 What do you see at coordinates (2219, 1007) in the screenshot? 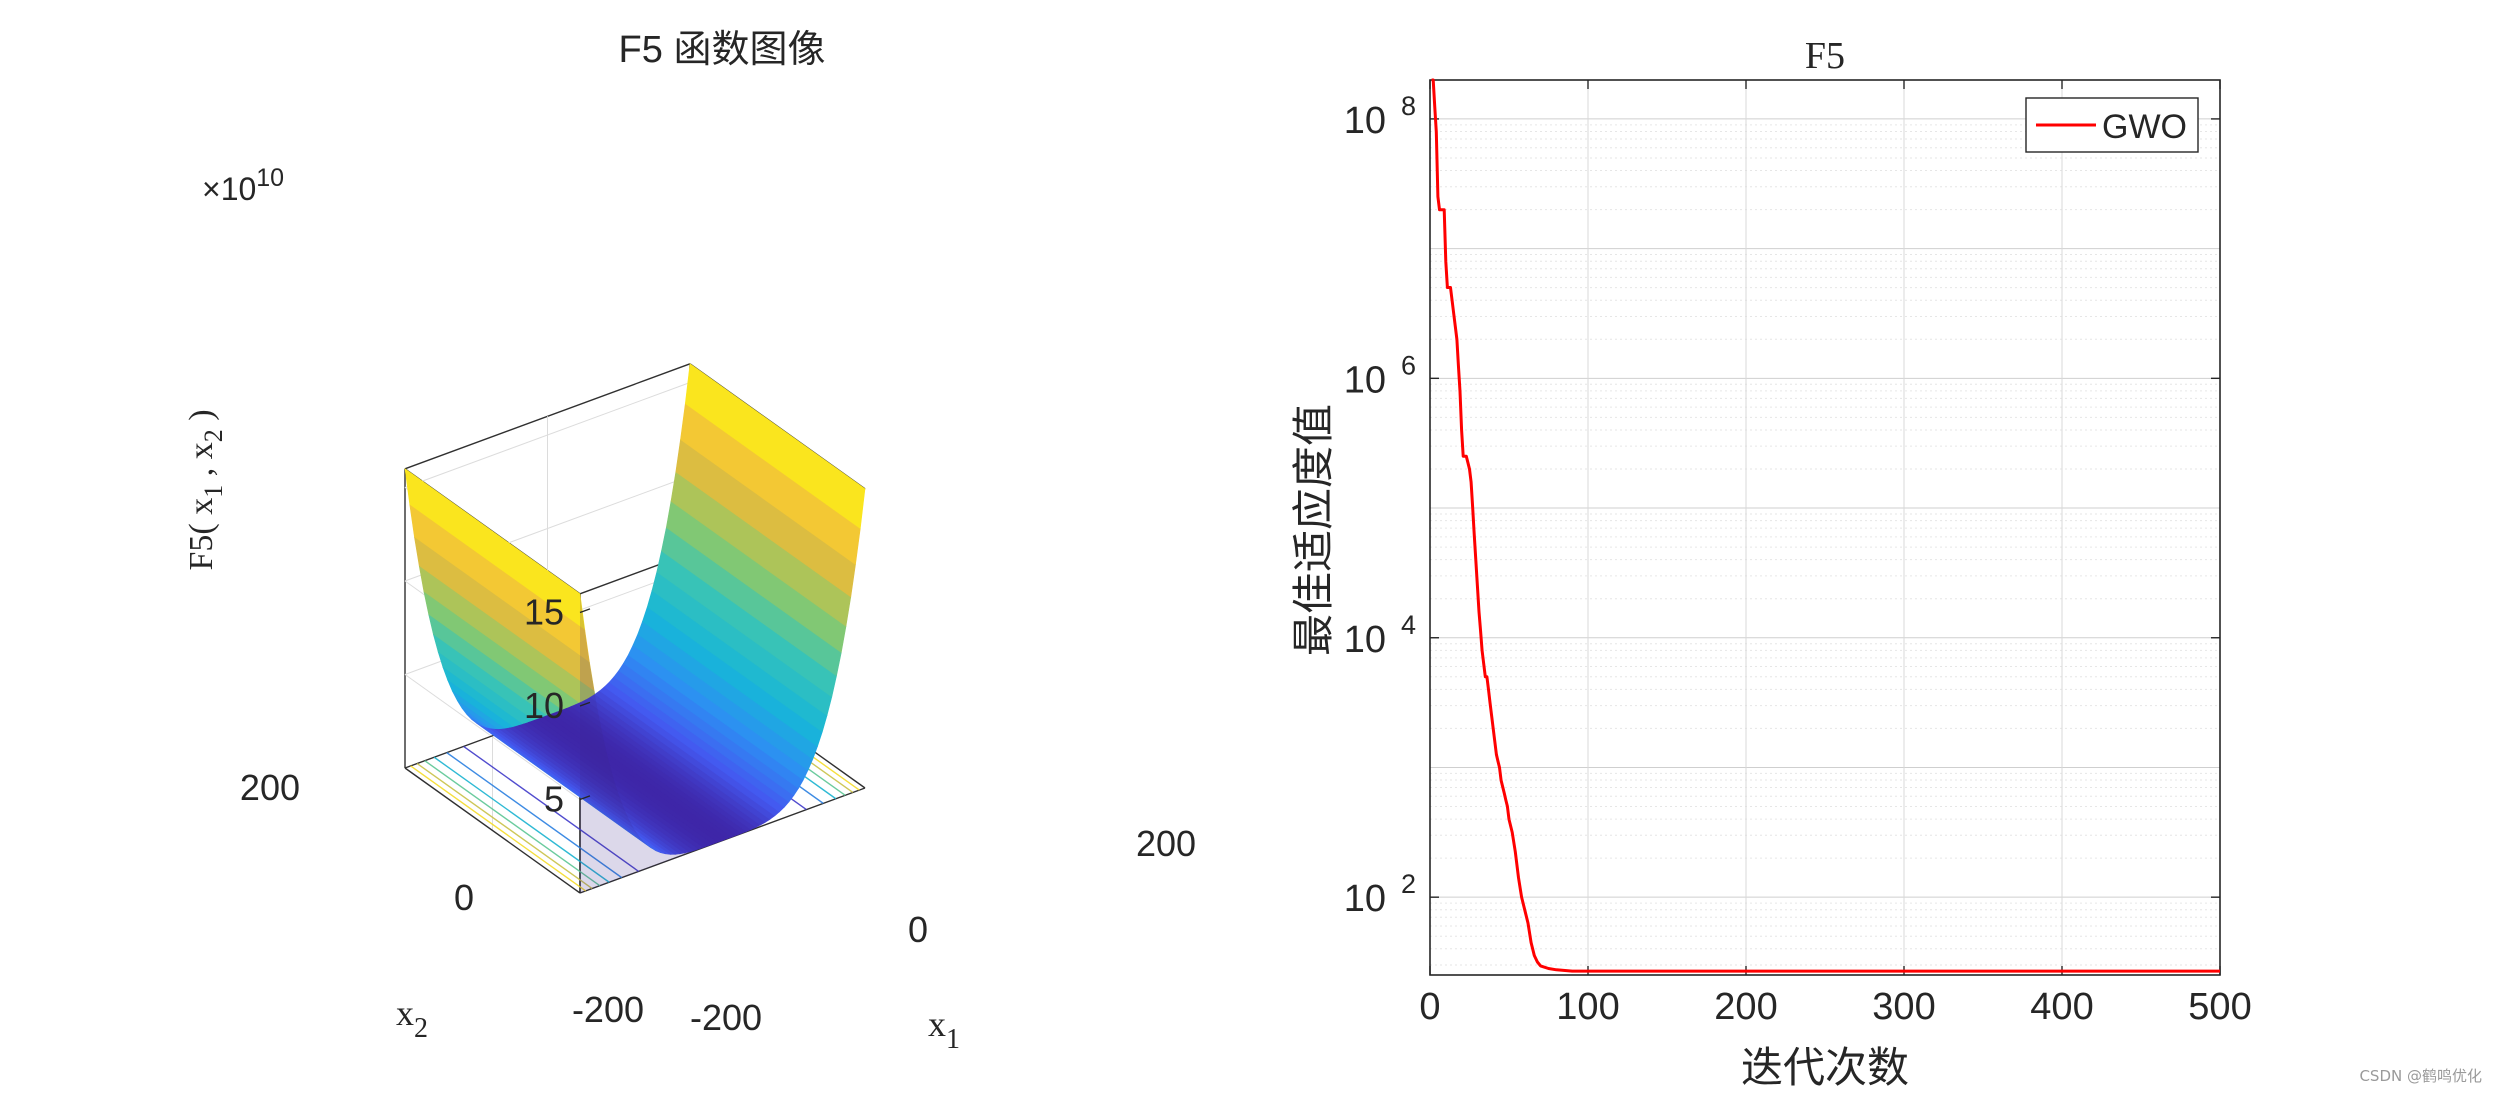
I see `x-tick-500: 500` at bounding box center [2219, 1007].